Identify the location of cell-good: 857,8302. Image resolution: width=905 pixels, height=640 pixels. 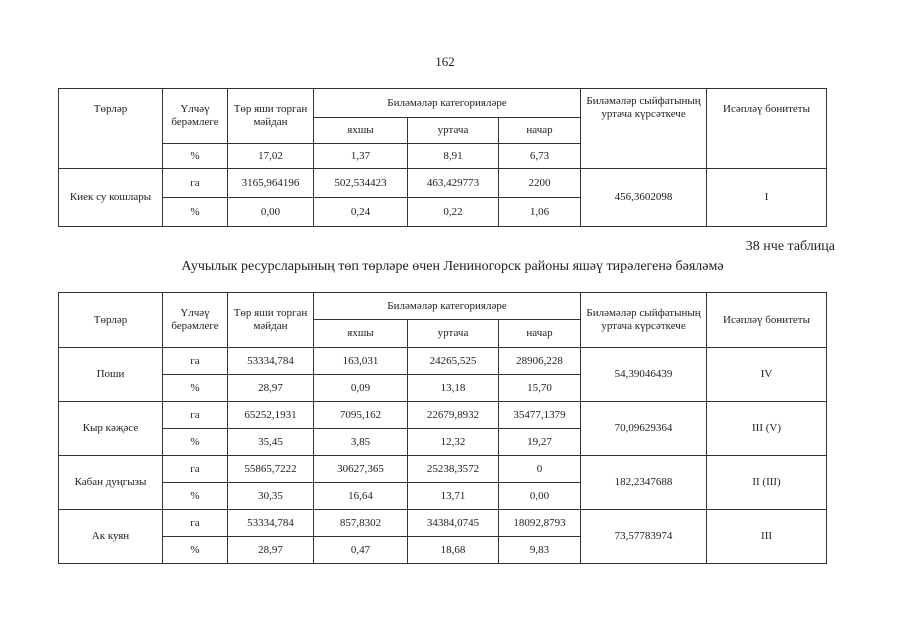
(360, 523).